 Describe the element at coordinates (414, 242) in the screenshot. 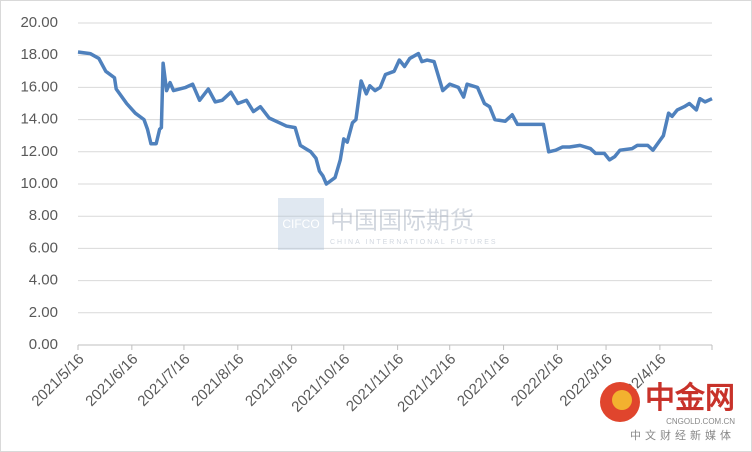

I see `watermark-text: CHINA INTERNATIONAL FUTURES` at that location.